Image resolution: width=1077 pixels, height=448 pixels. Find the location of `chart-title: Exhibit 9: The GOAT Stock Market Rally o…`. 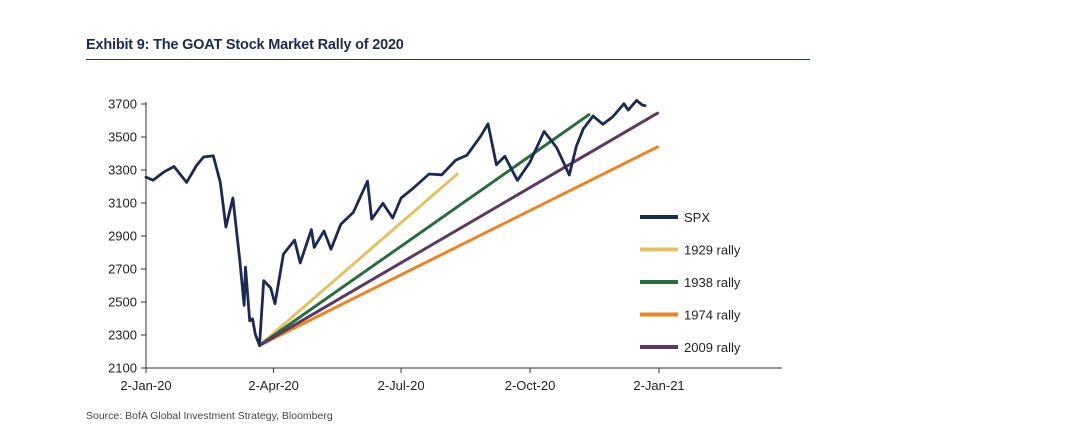

chart-title: Exhibit 9: The GOAT Stock Market Rally o… is located at coordinates (245, 45).